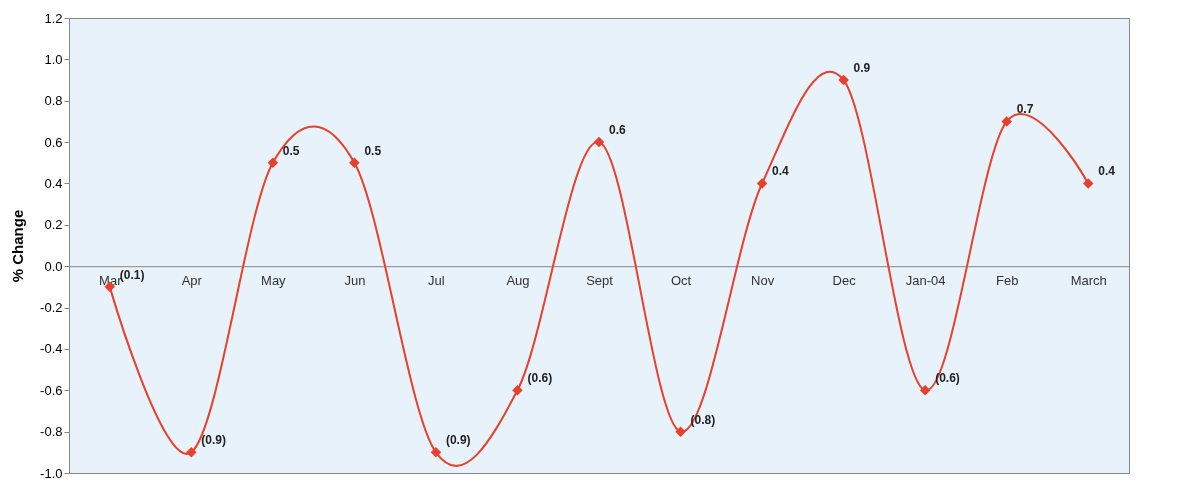  Describe the element at coordinates (51, 473) in the screenshot. I see `y-tick-label: -1.0` at that location.